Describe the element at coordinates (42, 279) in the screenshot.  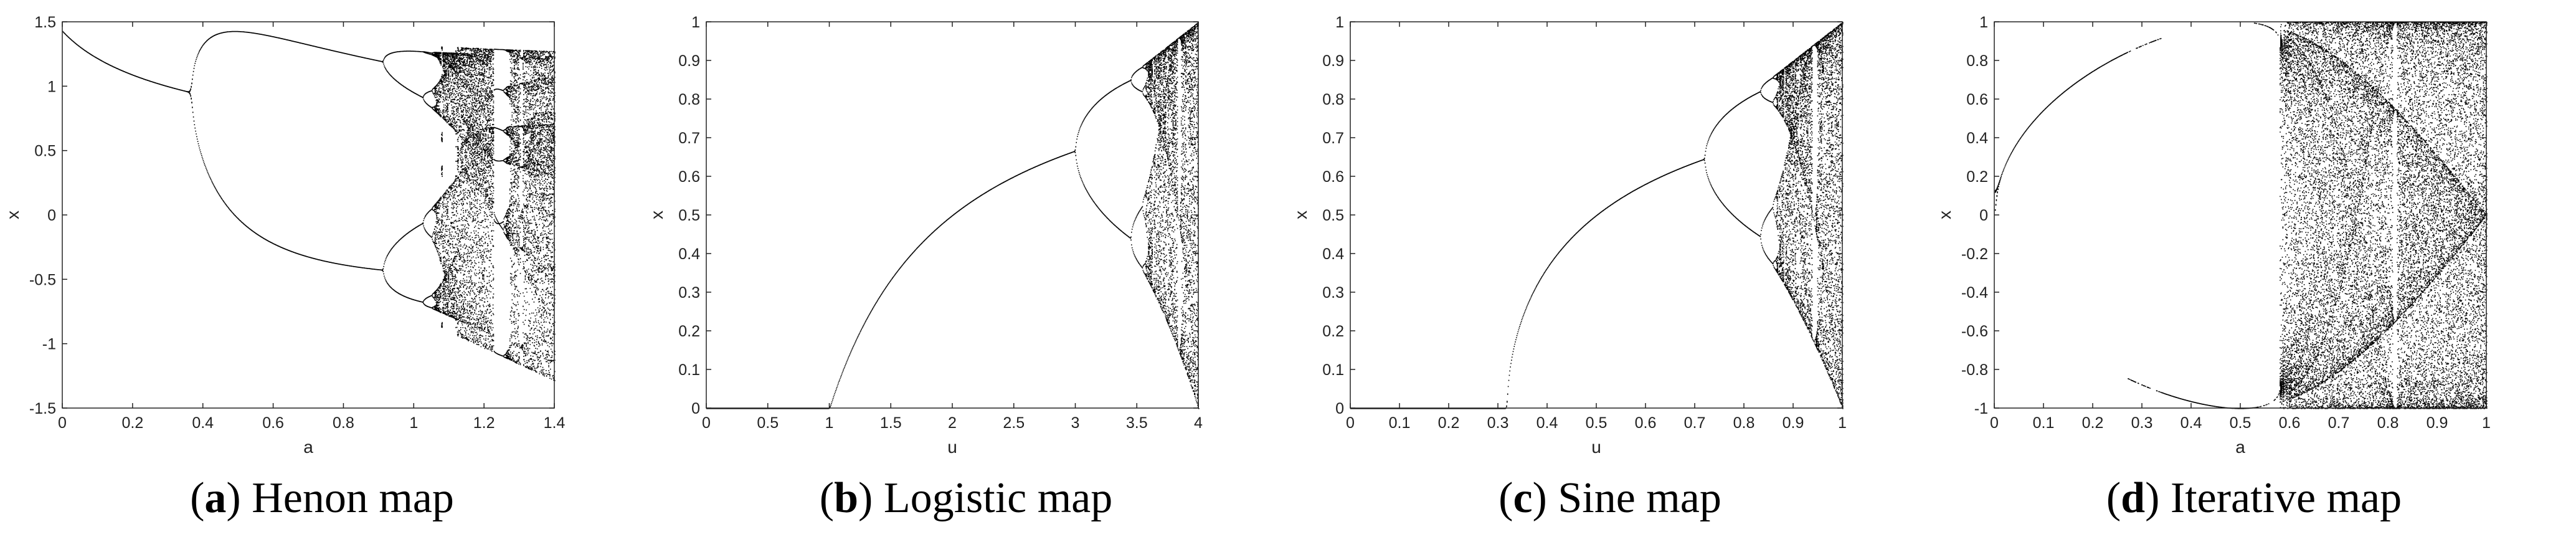
I see `y-tick-label: -0.5` at that location.